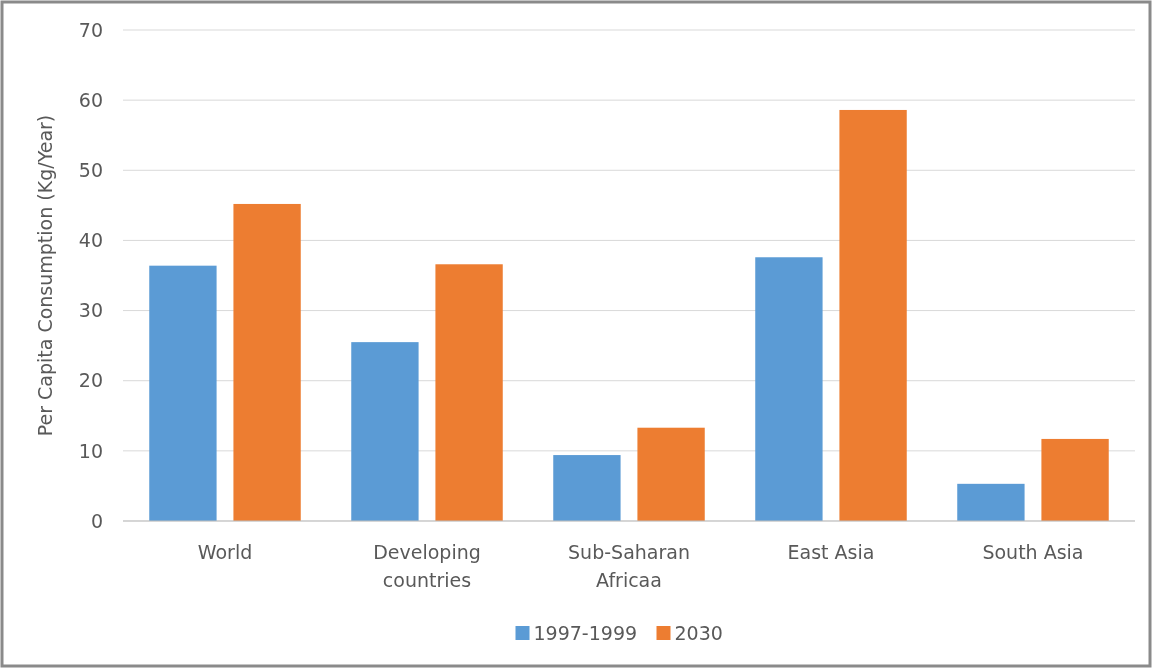 This screenshot has height=671, width=1155. I want to click on y-tick-label: 30, so click(90, 310).